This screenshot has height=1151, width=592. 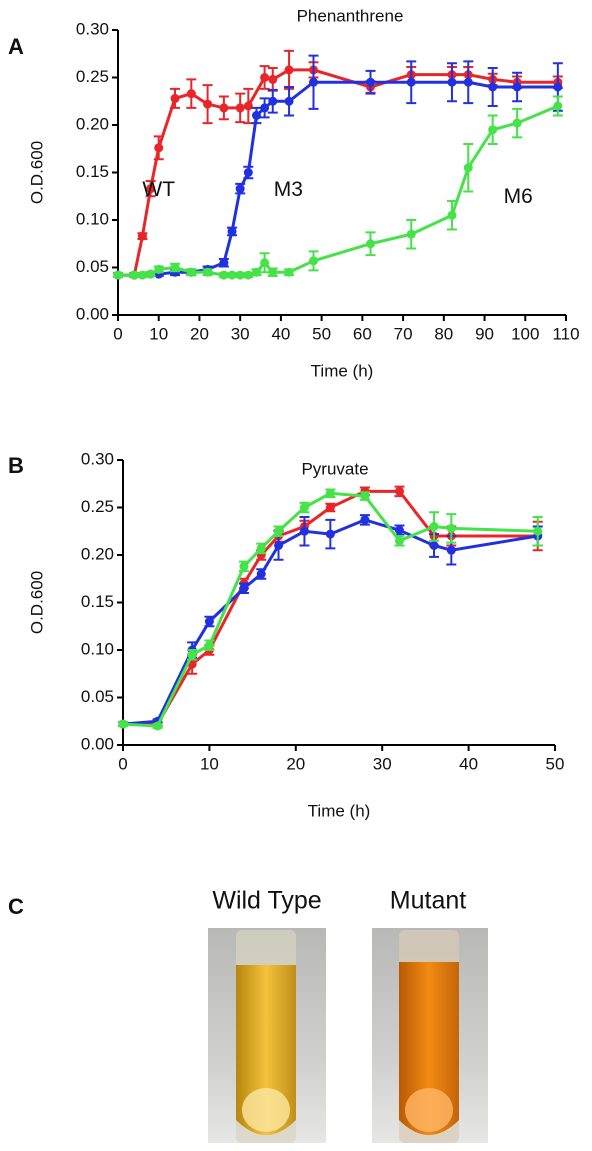 What do you see at coordinates (16, 46) in the screenshot?
I see `panel-letter: A` at bounding box center [16, 46].